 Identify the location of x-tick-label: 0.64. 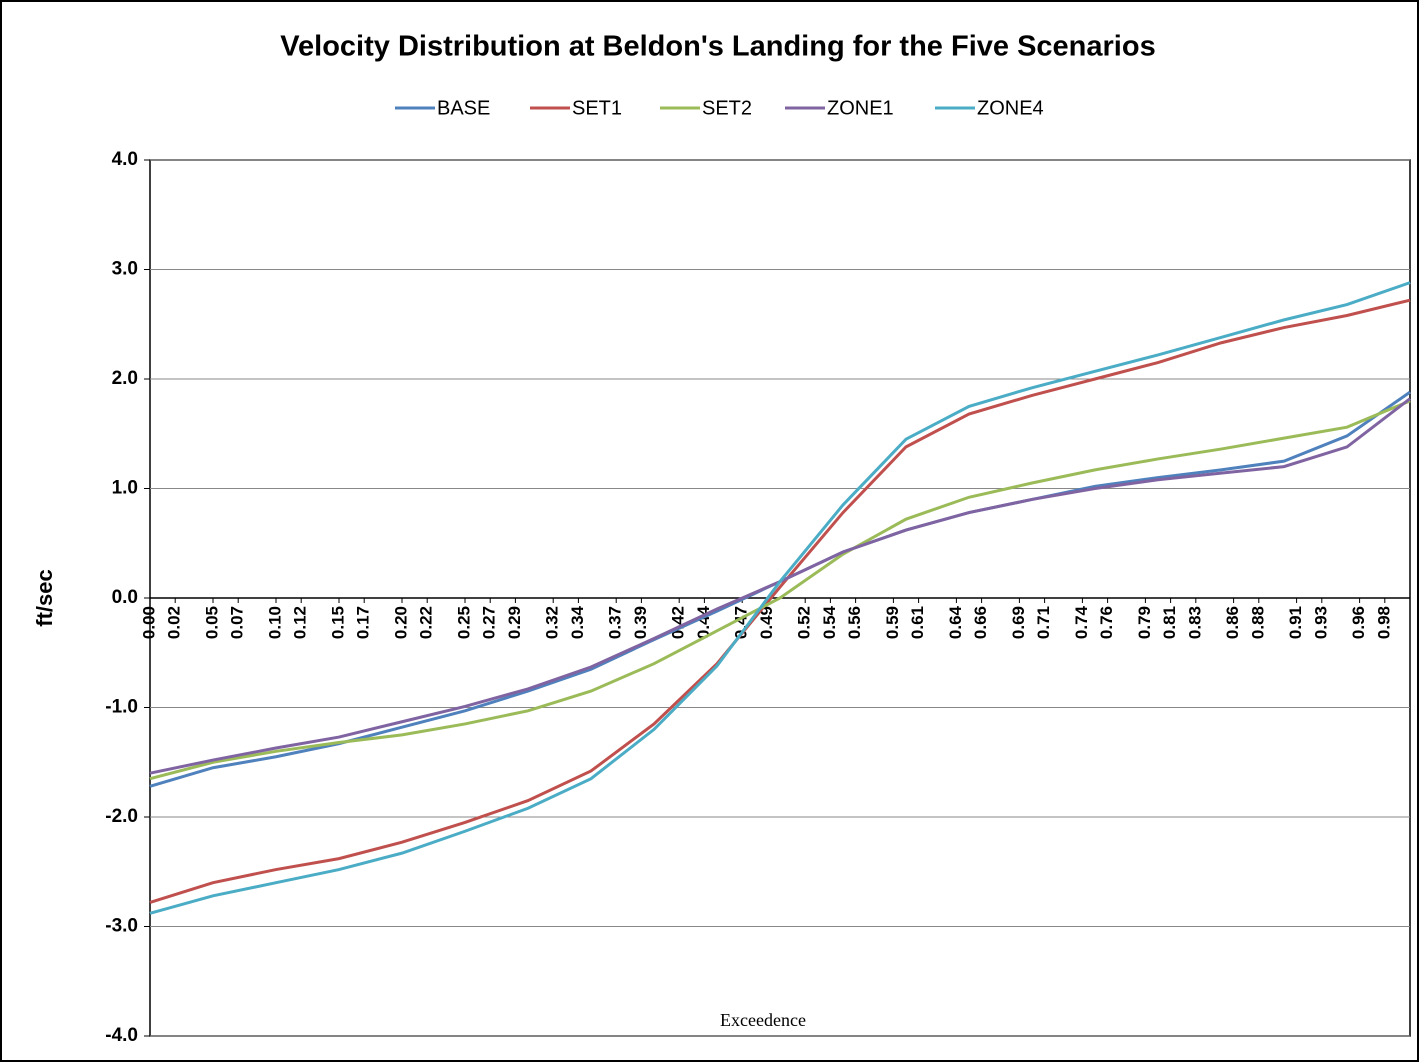
(955, 622).